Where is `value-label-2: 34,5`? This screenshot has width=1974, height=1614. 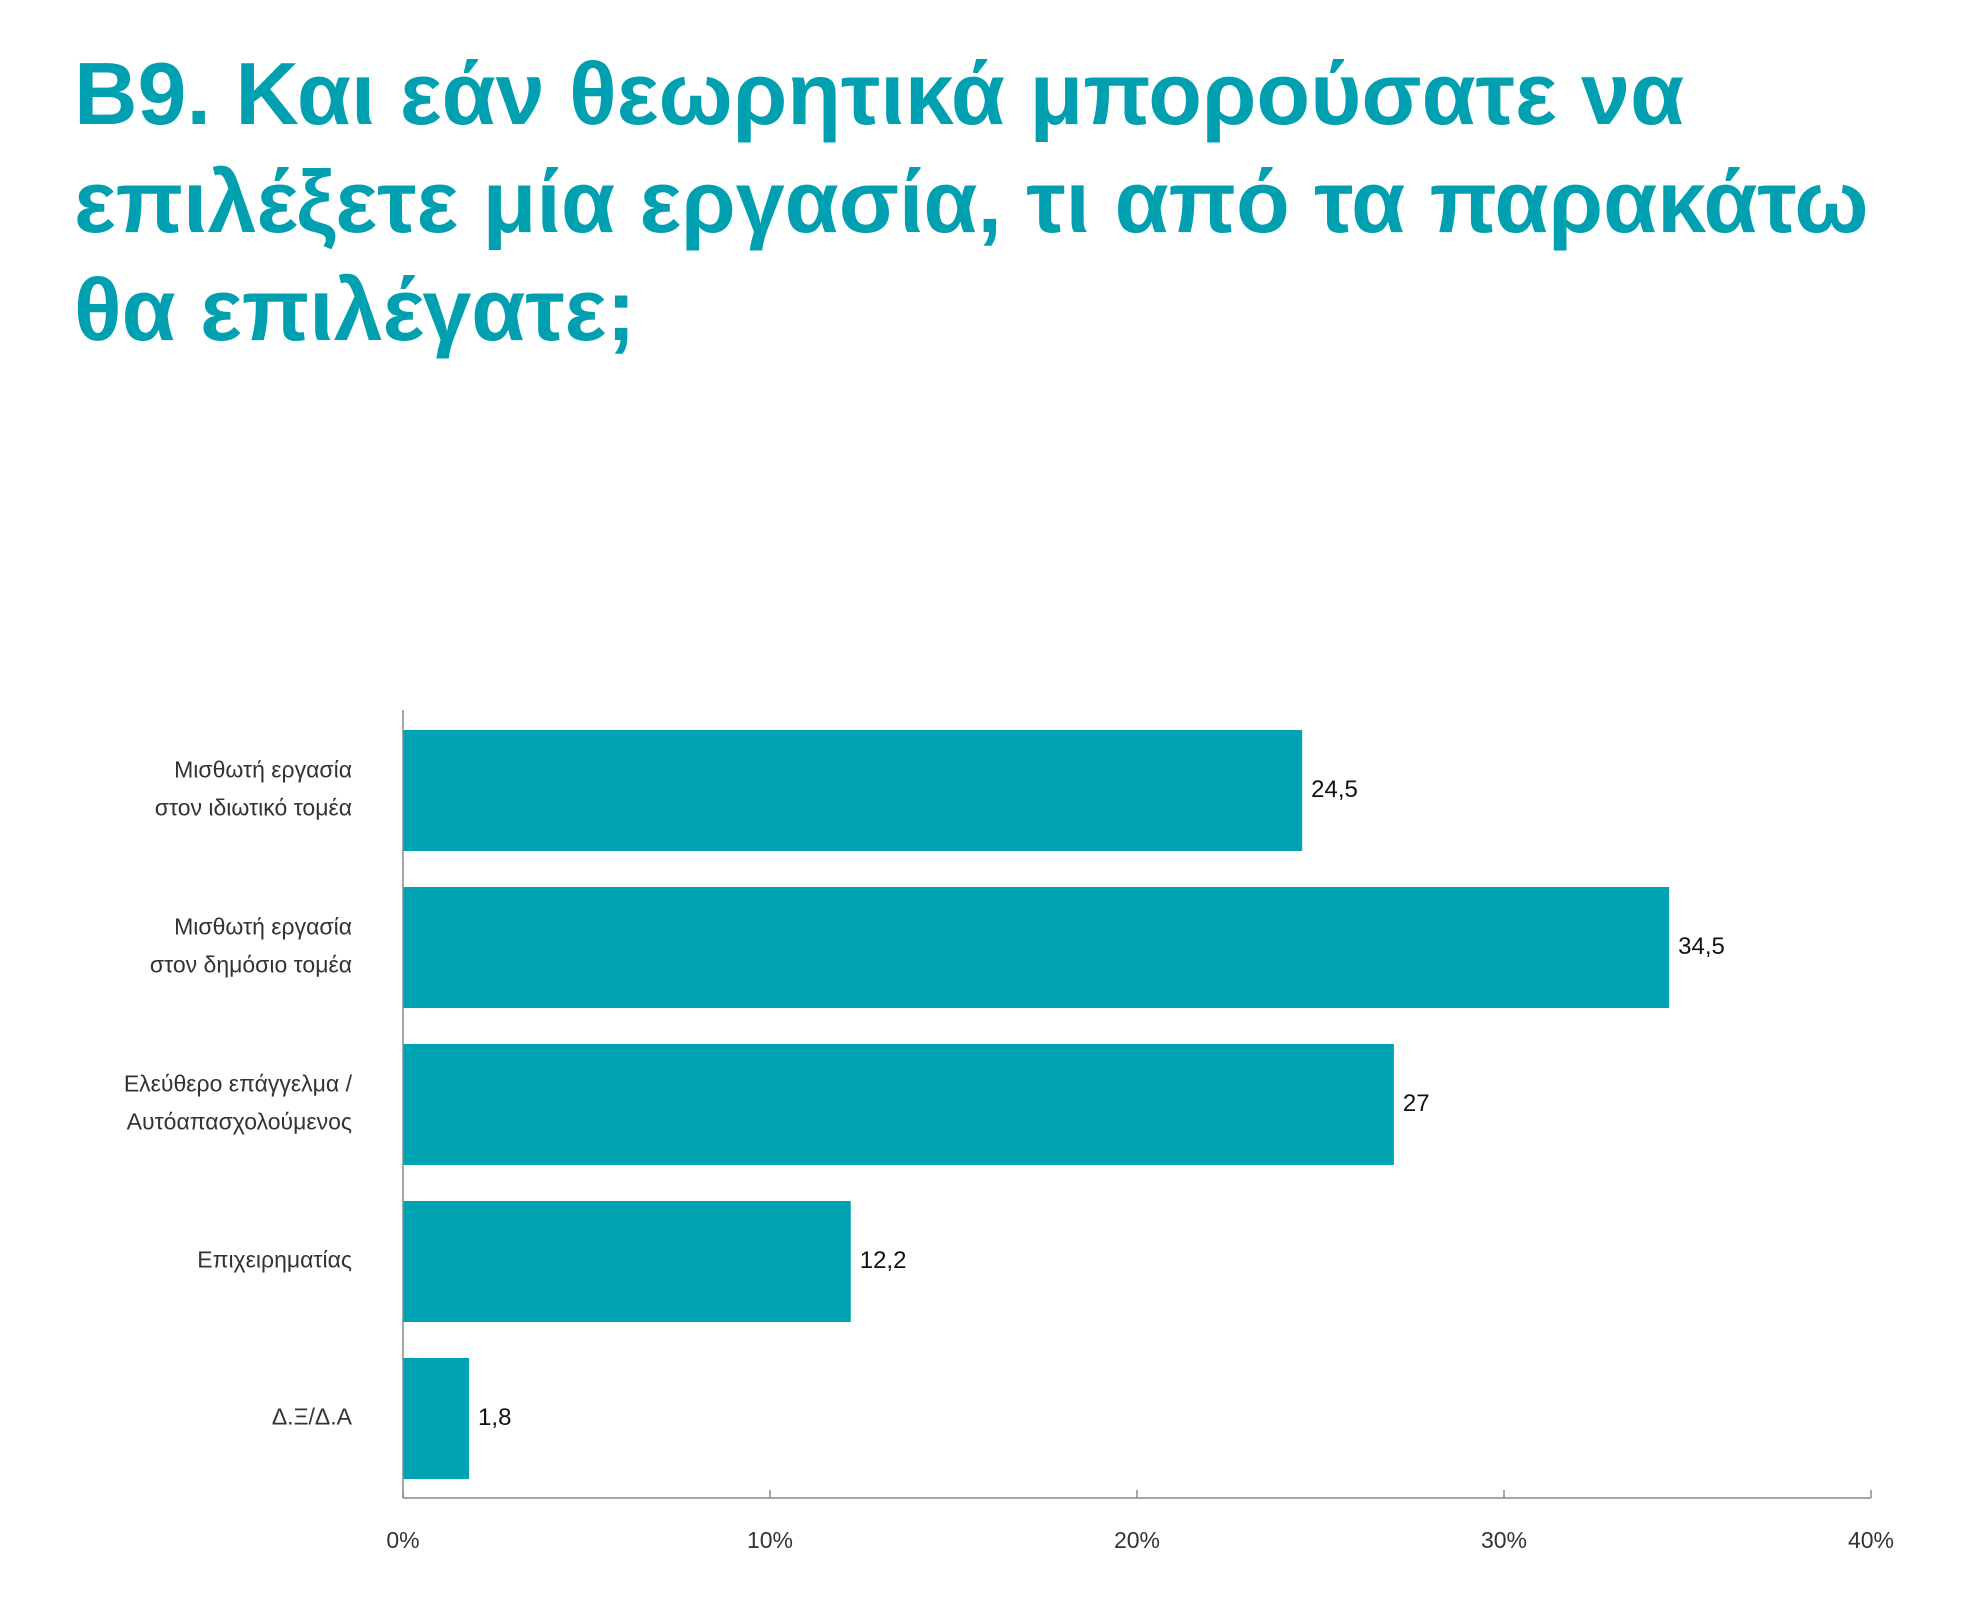 value-label-2: 34,5 is located at coordinates (1701, 946).